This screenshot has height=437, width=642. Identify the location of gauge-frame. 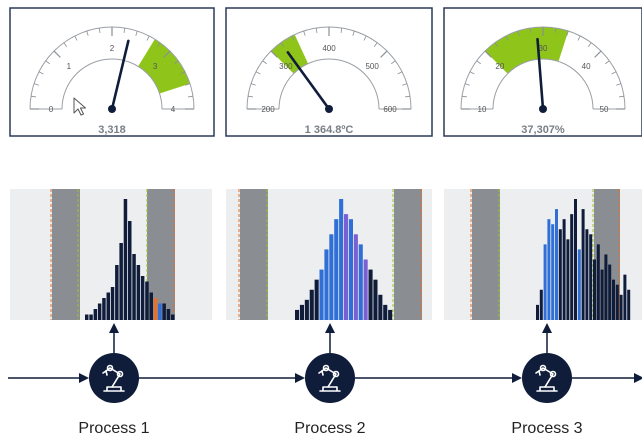
(329, 72).